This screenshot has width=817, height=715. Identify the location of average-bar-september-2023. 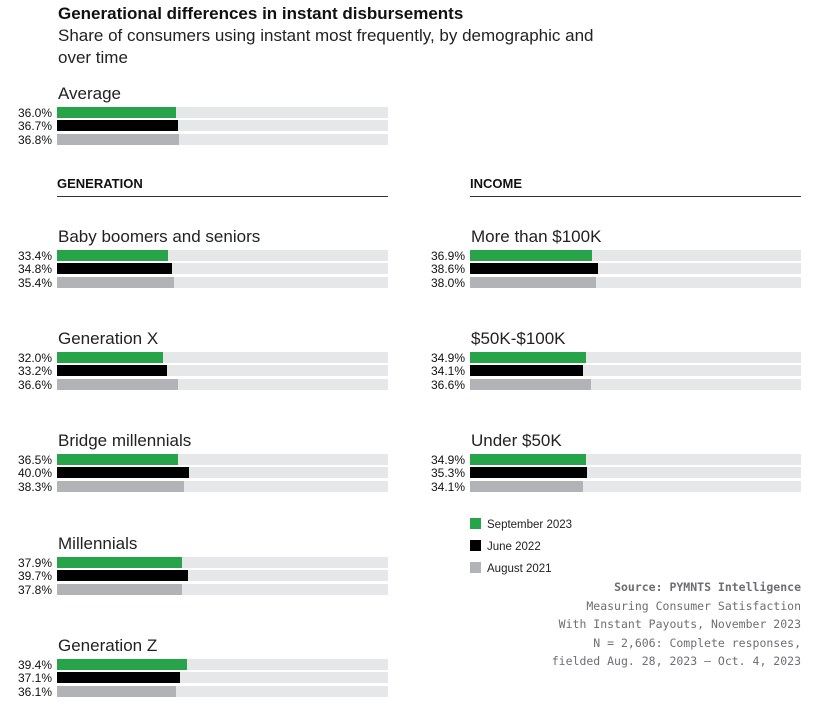
(117, 112).